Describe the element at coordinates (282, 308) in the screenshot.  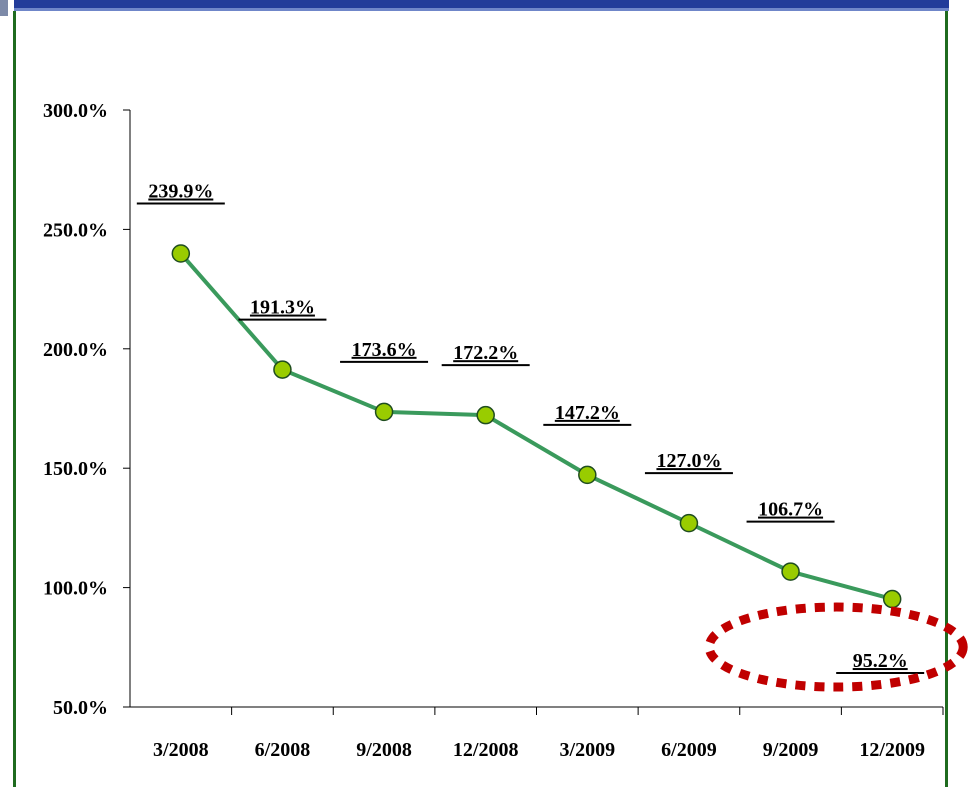
I see `data-label: 191.3%` at that location.